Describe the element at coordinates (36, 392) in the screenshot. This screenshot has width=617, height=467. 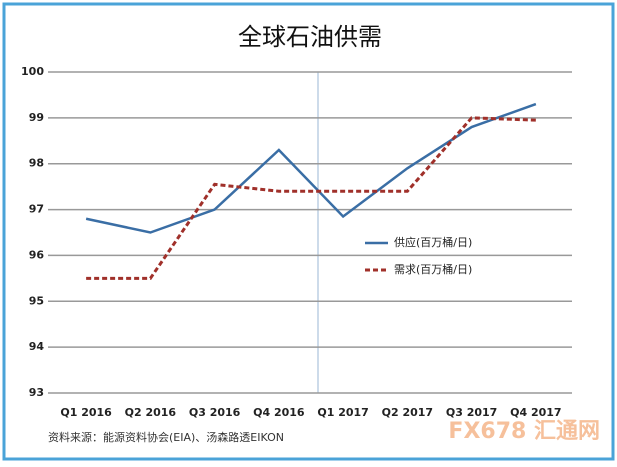
I see `y-tick-label: 93` at that location.